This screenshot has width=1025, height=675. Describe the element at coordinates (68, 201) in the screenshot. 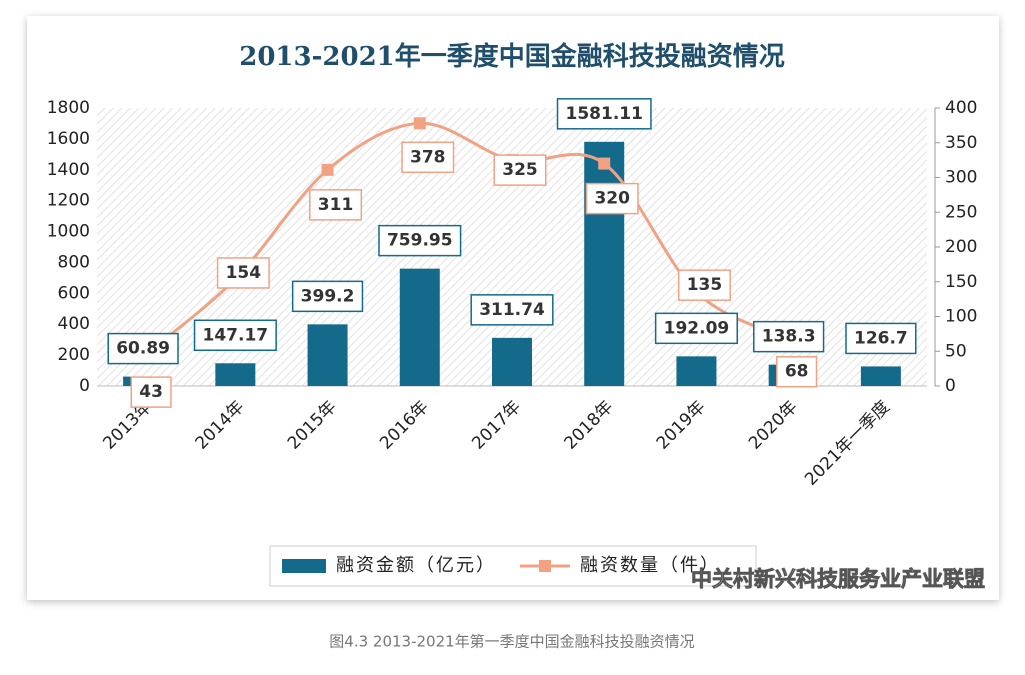

I see `y-tick-label: 1200` at that location.